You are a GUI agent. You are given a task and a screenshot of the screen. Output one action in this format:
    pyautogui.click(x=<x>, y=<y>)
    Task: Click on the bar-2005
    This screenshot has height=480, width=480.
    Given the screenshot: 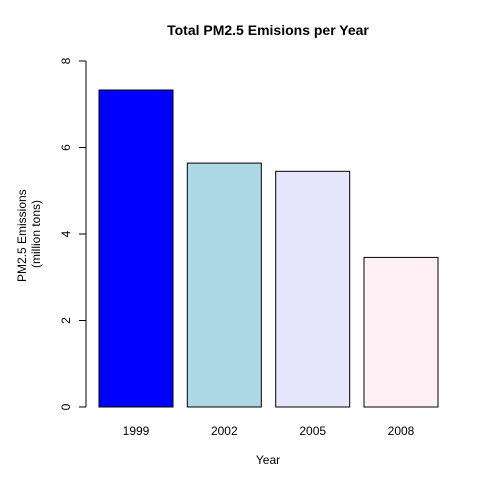 What is the action you would take?
    pyautogui.click(x=313, y=289)
    